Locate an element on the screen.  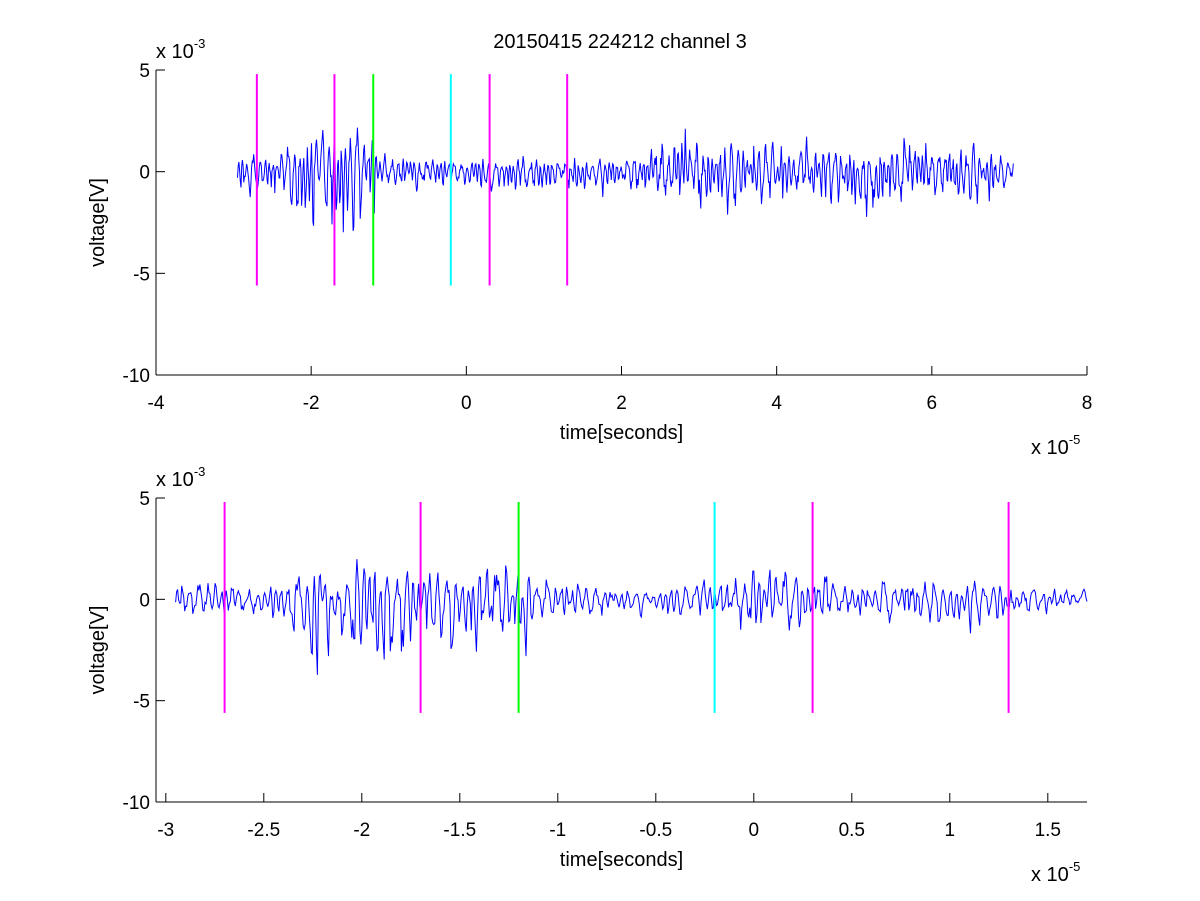
x-tick-label: -1.5 is located at coordinates (459, 830).